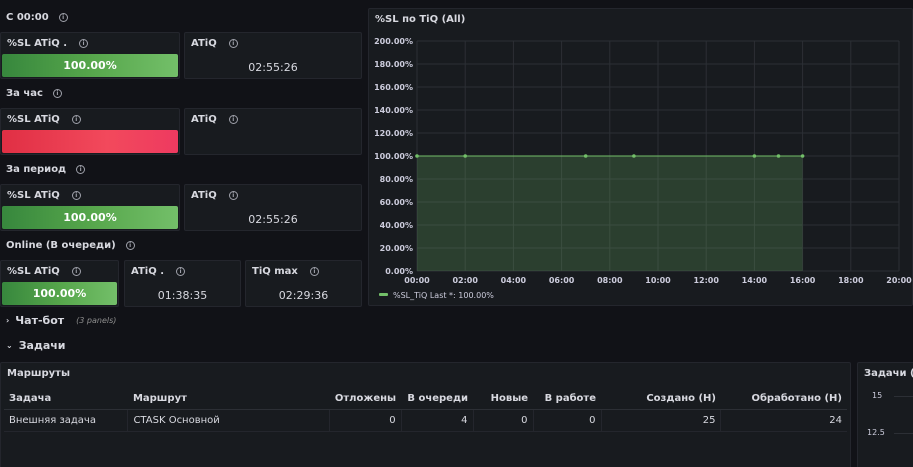  Describe the element at coordinates (803, 280) in the screenshot. I see `x-tick-label: 16:00` at that location.